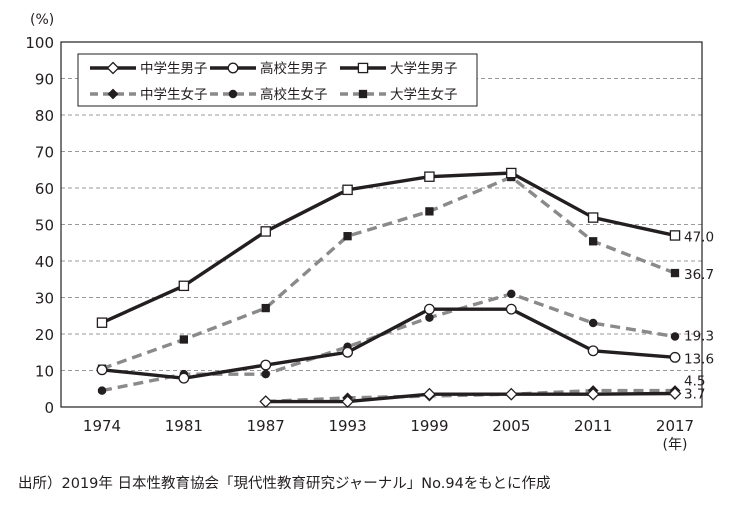  What do you see at coordinates (44, 226) in the screenshot?
I see `y-tick-50: 50` at bounding box center [44, 226].